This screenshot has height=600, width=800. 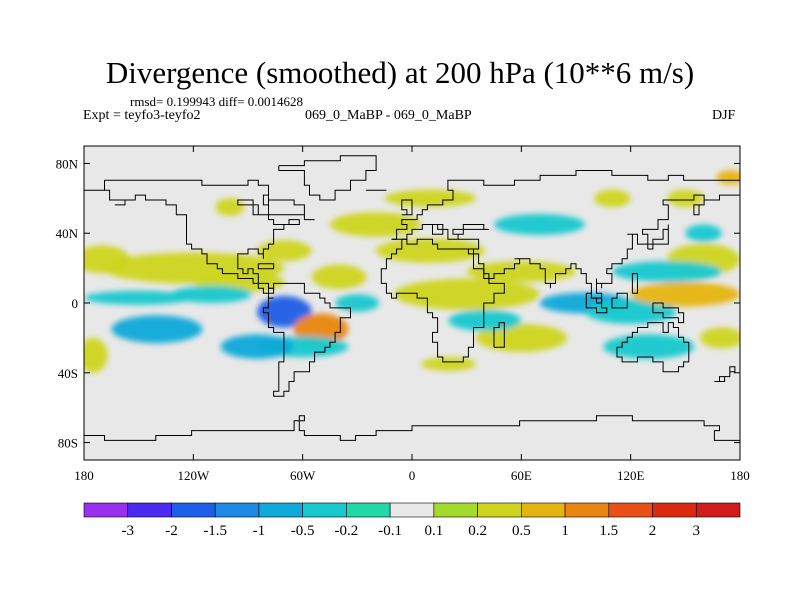 What do you see at coordinates (67, 163) in the screenshot?
I see `y-tick-label-0: 80N` at bounding box center [67, 163].